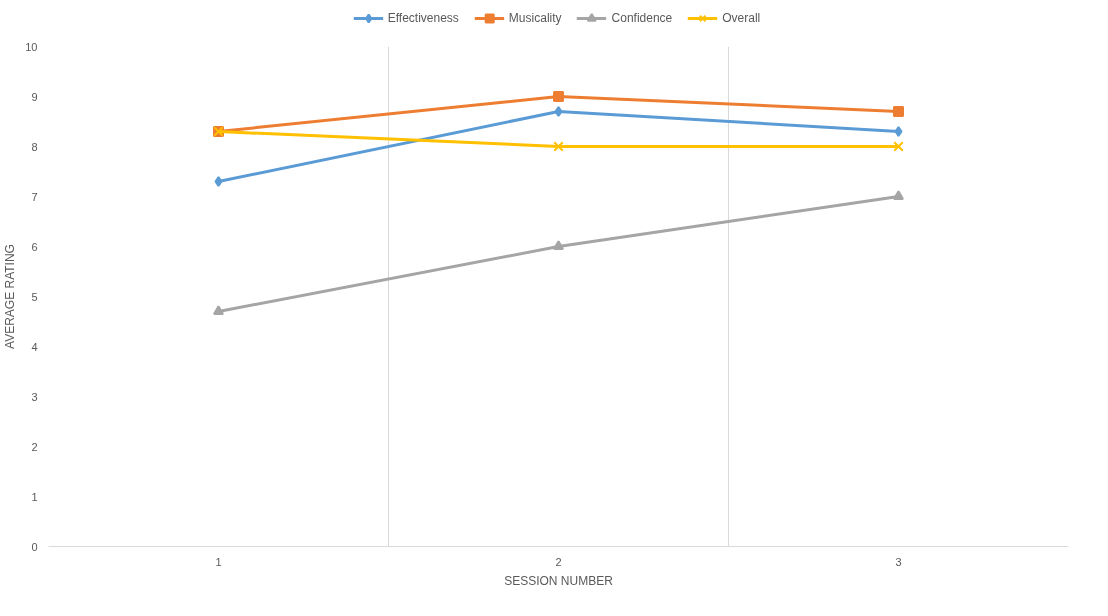 This screenshot has width=1108, height=616. Describe the element at coordinates (34, 346) in the screenshot. I see `y-tick-label: 4` at that location.